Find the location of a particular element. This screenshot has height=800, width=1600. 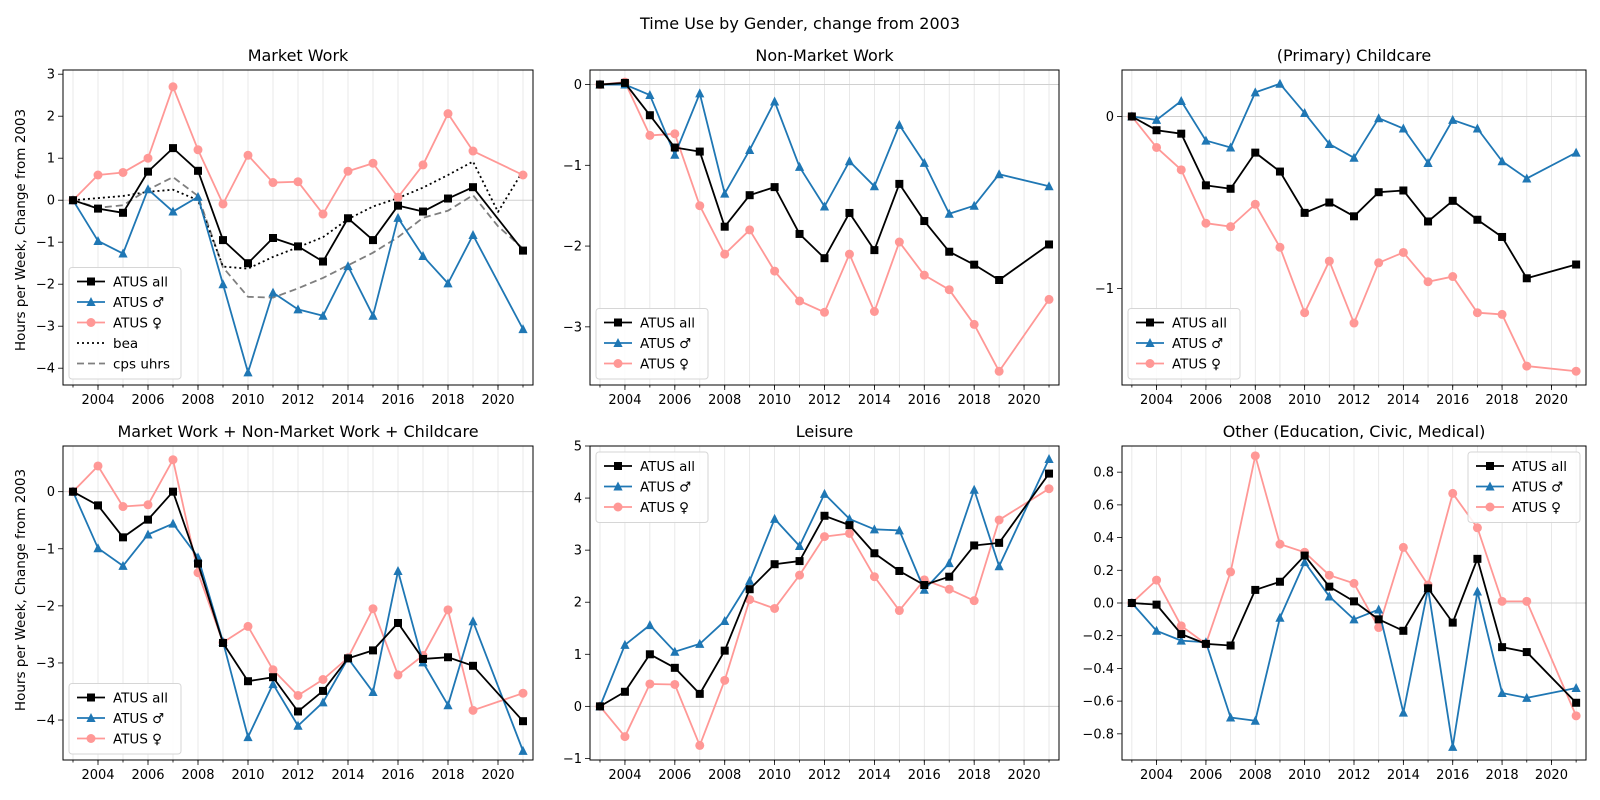

y-tick-label: −0.6 is located at coordinates (1098, 702).